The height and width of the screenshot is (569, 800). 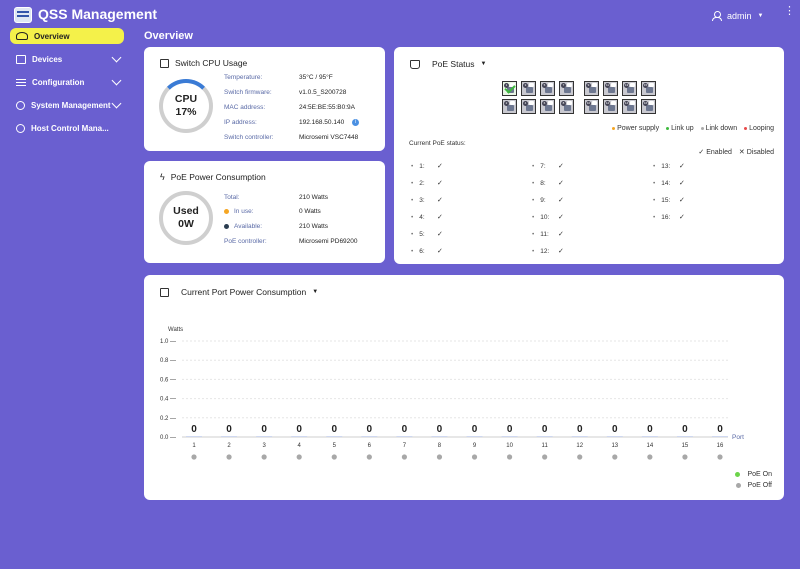 What do you see at coordinates (422, 234) in the screenshot?
I see `port-status-label: 5:` at bounding box center [422, 234].